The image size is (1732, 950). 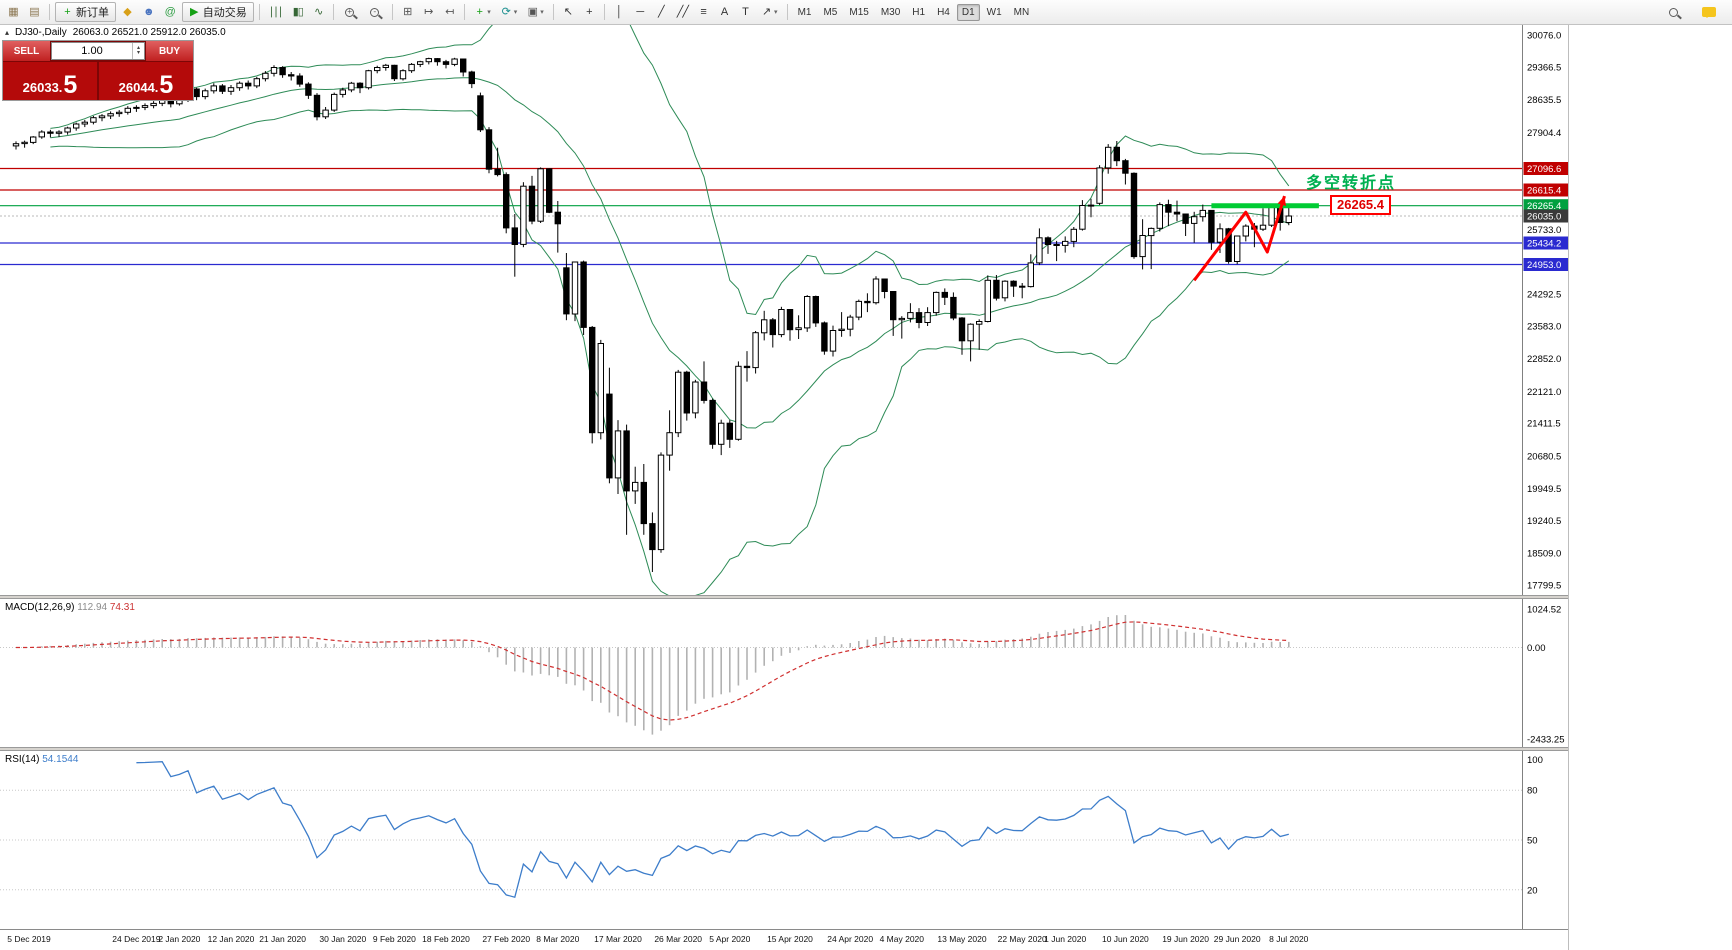 I want to click on sell-price: 26033. 5, so click(x=50, y=81).